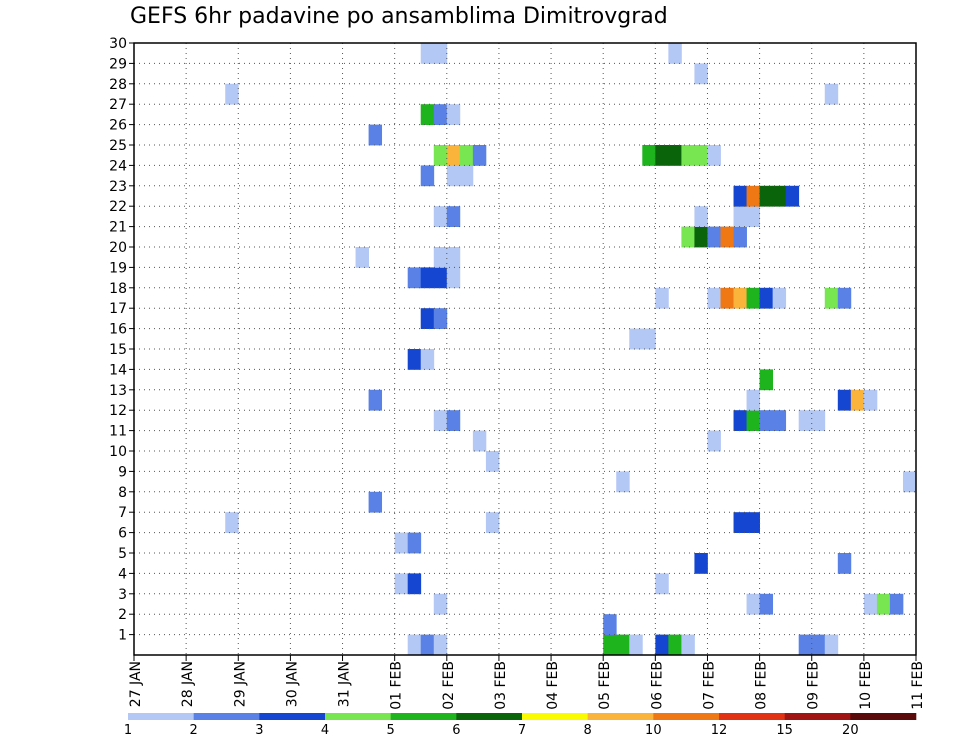 Image resolution: width=960 pixels, height=742 pixels. What do you see at coordinates (345, 684) in the screenshot?
I see `x-tick-label: 31 JAN` at bounding box center [345, 684].